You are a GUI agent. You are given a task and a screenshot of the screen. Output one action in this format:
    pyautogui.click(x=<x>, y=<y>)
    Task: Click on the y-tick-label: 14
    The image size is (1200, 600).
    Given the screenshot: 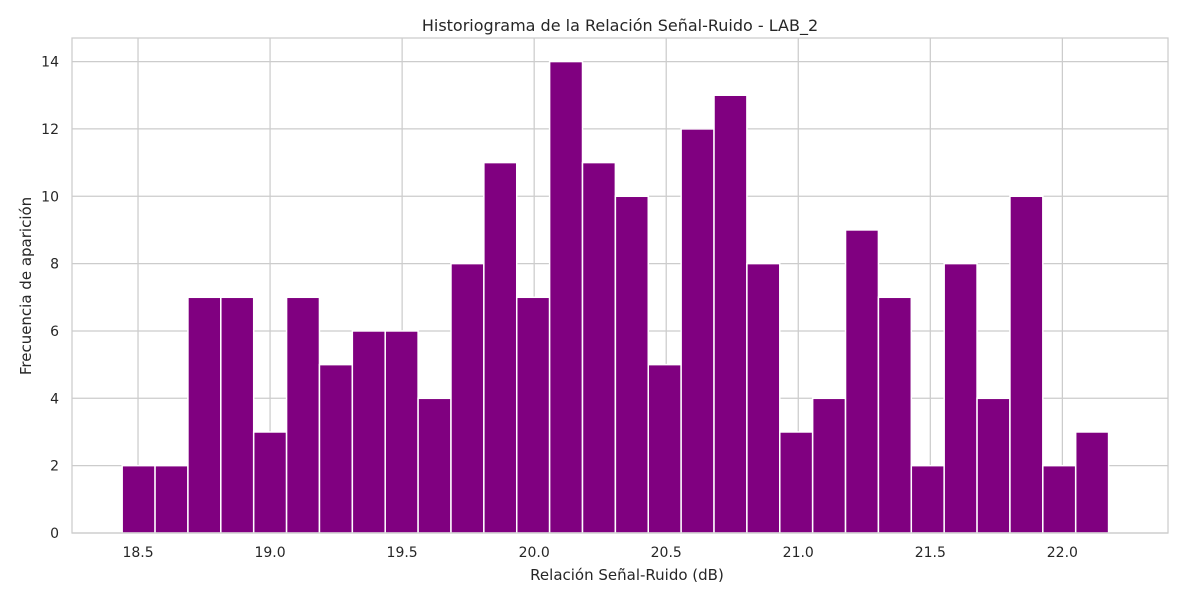 What is the action you would take?
    pyautogui.click(x=50, y=63)
    